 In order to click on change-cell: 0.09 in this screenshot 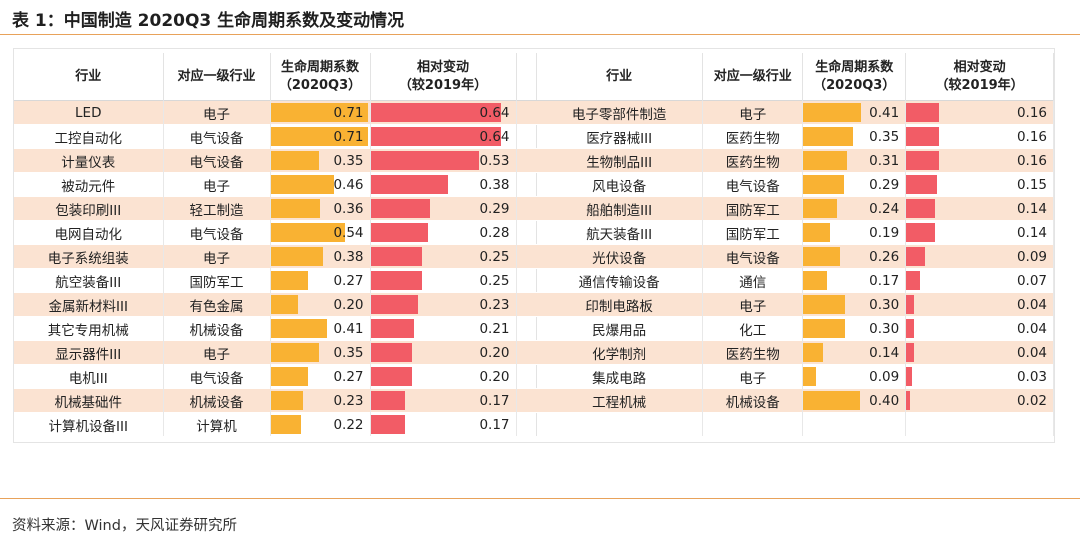, I will do `click(979, 256)`.